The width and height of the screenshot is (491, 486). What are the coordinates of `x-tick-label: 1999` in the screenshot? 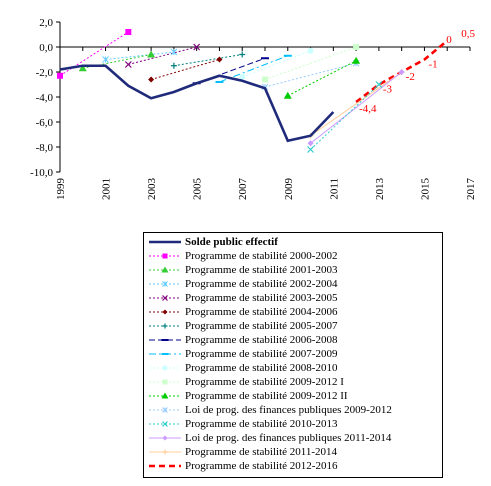 It's located at (61, 189).